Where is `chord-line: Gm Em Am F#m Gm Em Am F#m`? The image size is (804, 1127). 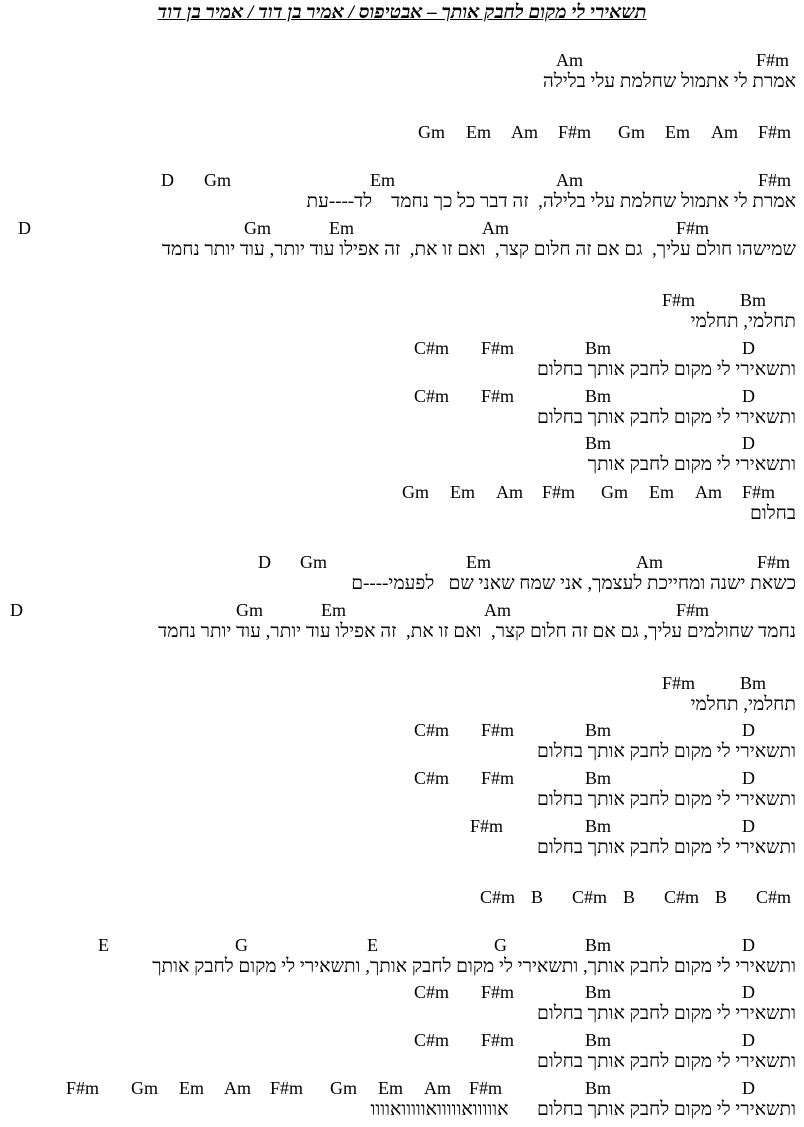
chord-line: Gm Em Am F#m Gm Em Am F#m is located at coordinates (402, 132).